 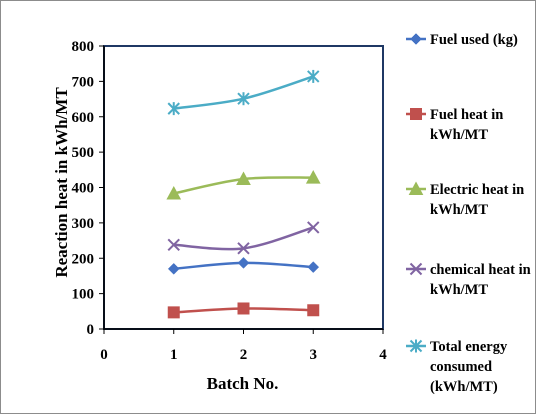 I want to click on y-tick-label: 600, so click(x=83, y=118).